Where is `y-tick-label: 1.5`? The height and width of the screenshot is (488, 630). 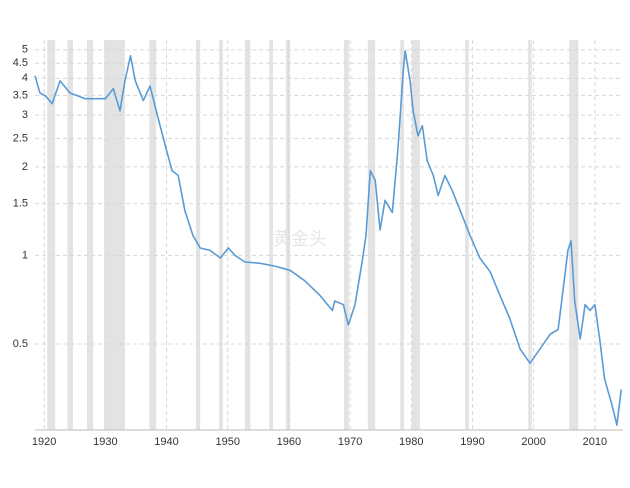 y-tick-label: 1.5 is located at coordinates (20, 204).